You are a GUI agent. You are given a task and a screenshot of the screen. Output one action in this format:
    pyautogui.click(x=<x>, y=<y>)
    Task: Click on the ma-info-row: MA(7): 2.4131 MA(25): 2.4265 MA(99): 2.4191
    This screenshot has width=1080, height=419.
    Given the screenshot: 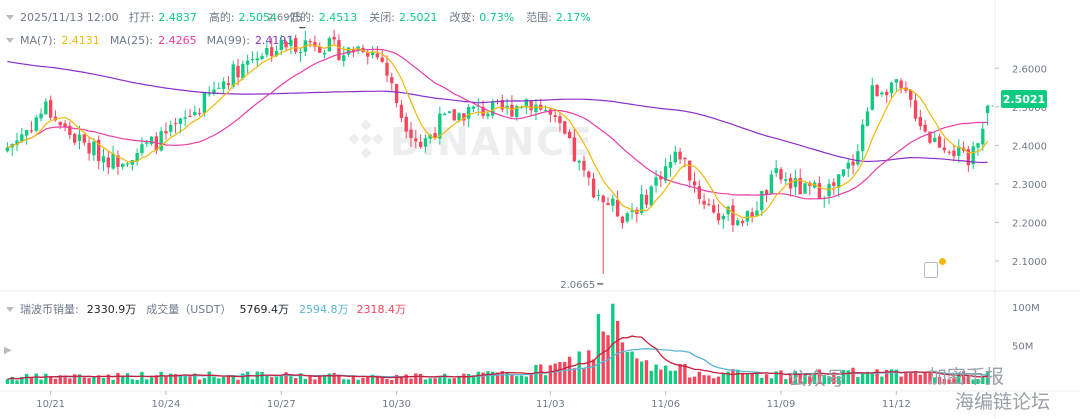 What is the action you would take?
    pyautogui.click(x=154, y=40)
    